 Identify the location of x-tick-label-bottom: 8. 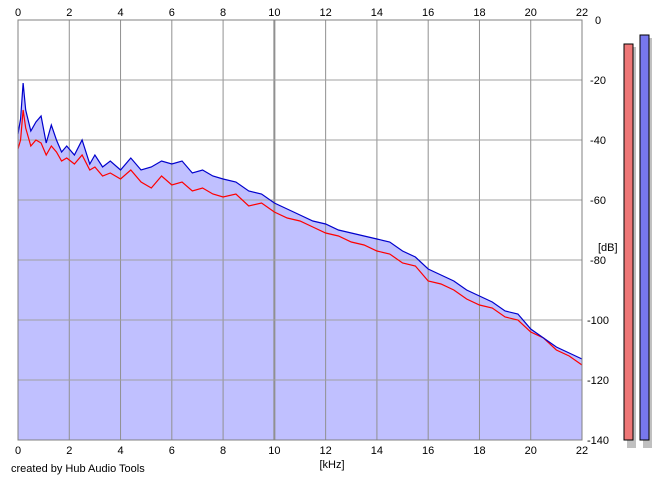
(223, 451).